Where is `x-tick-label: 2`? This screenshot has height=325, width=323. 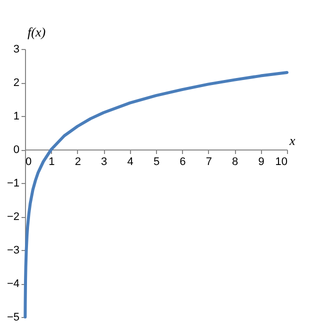 x-tick-label: 2 is located at coordinates (77, 162).